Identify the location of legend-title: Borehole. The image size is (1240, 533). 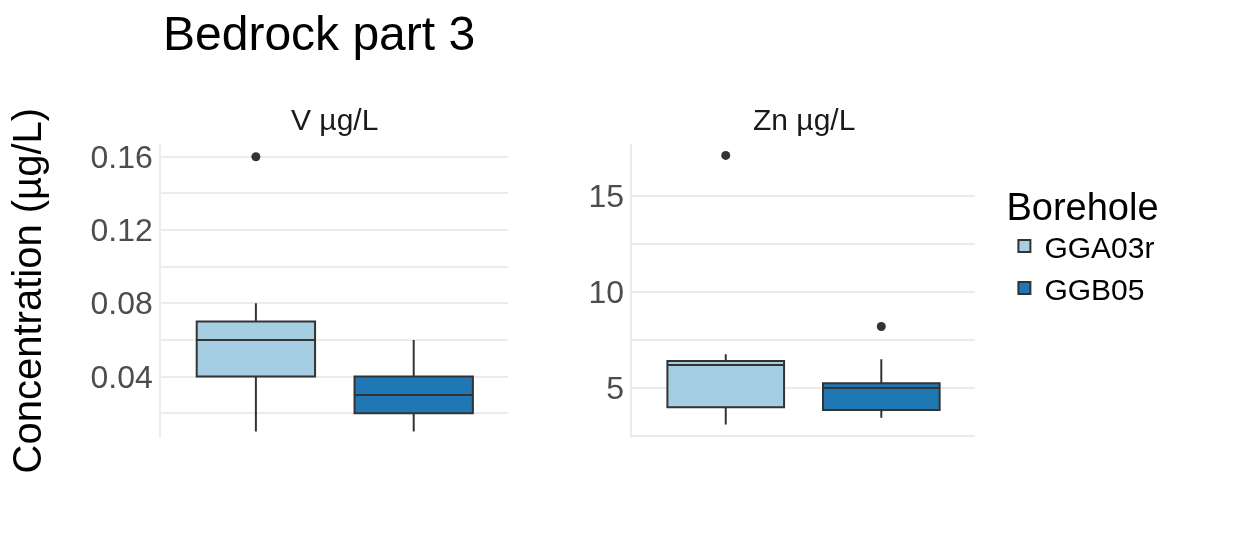
(1082, 207).